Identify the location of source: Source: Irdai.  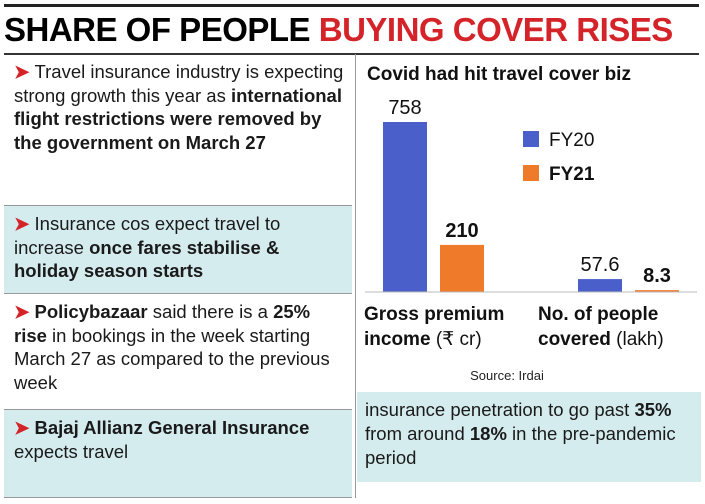
(507, 375).